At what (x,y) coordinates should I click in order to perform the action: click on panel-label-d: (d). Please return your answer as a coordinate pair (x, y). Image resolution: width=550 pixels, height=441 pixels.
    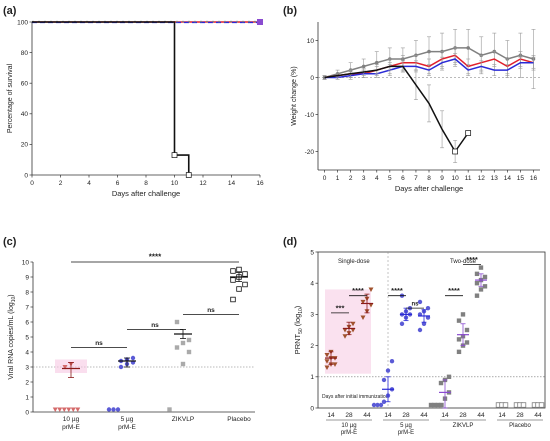
    Looking at the image, I should click on (290, 242).